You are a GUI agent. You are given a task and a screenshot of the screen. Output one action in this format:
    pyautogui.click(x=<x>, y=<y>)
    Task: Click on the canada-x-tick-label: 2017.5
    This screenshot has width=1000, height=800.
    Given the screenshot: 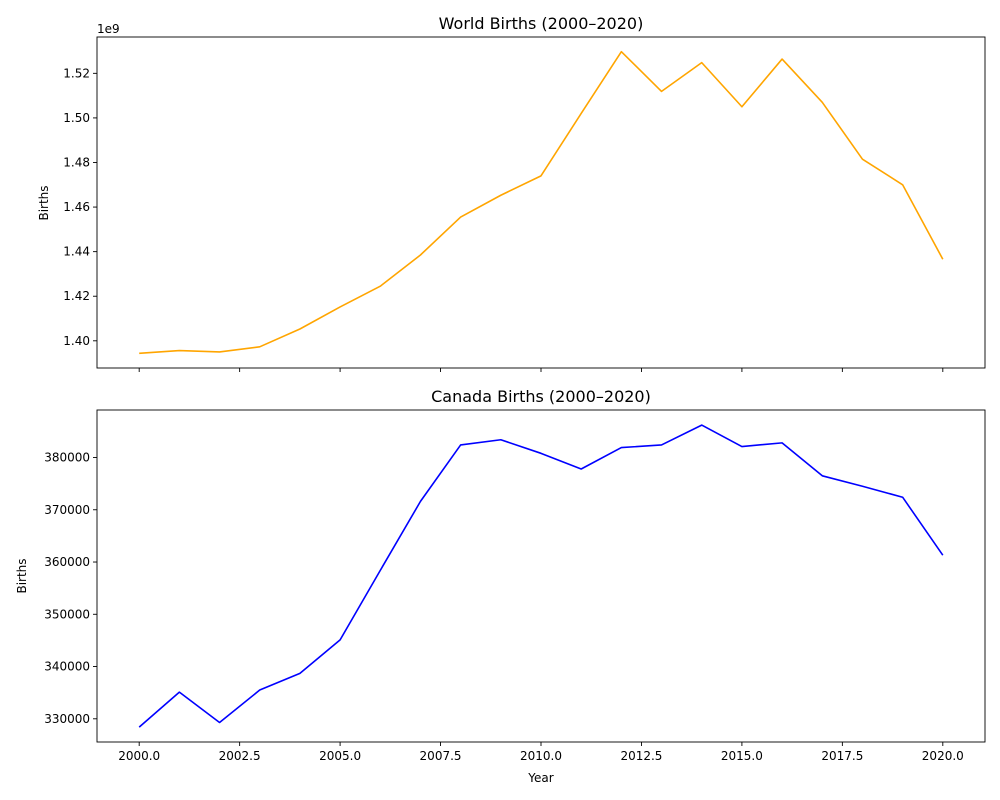 What is the action you would take?
    pyautogui.click(x=842, y=756)
    